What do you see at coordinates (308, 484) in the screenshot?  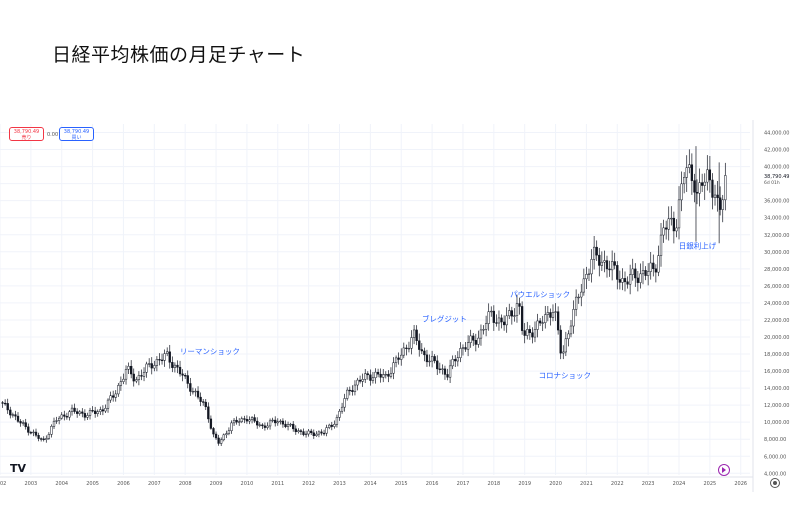 I see `x-tick-label: 2012` at bounding box center [308, 484].